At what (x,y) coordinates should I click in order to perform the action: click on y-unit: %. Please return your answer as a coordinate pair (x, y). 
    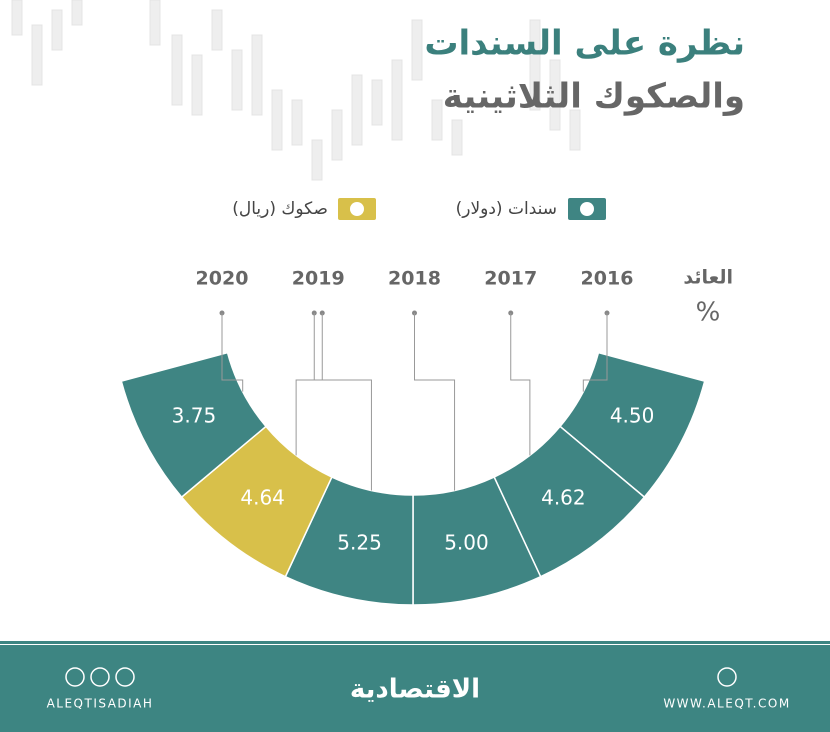
    Looking at the image, I should click on (708, 313).